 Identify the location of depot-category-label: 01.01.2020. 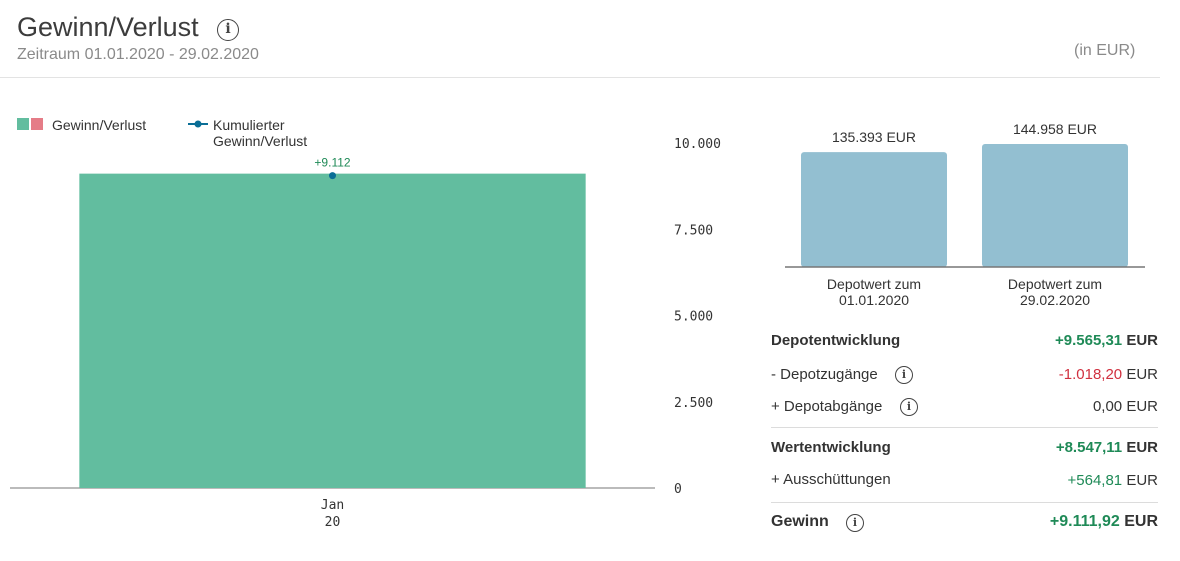
(874, 300).